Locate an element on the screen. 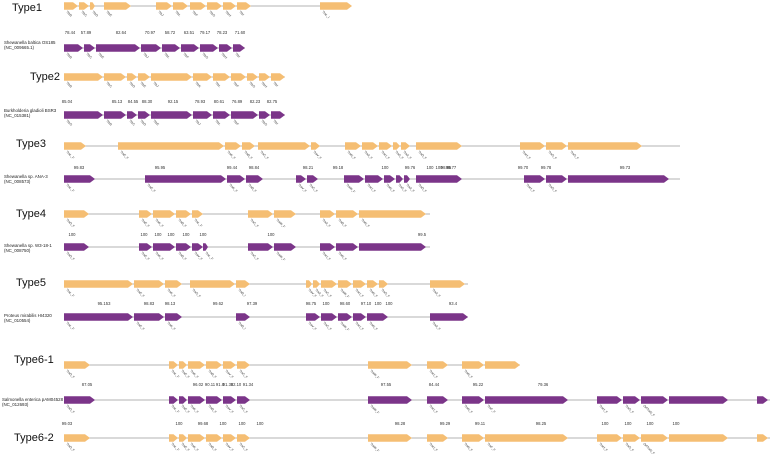 The width and height of the screenshot is (777, 468). reference-gene-label: TraB_F is located at coordinates (252, 188).